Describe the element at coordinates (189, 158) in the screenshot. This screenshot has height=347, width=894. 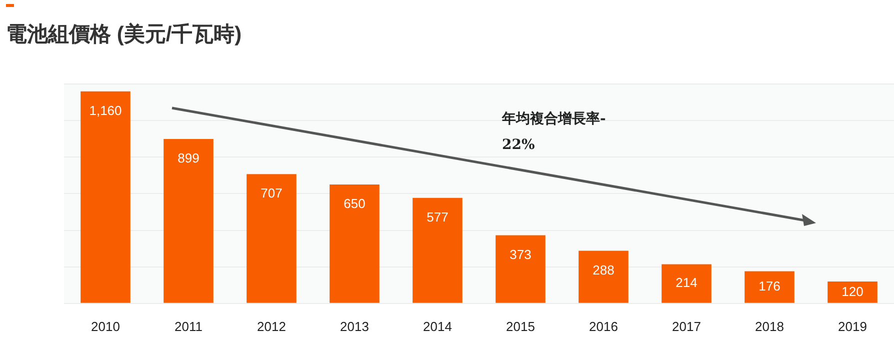
I see `data-label: 899` at that location.